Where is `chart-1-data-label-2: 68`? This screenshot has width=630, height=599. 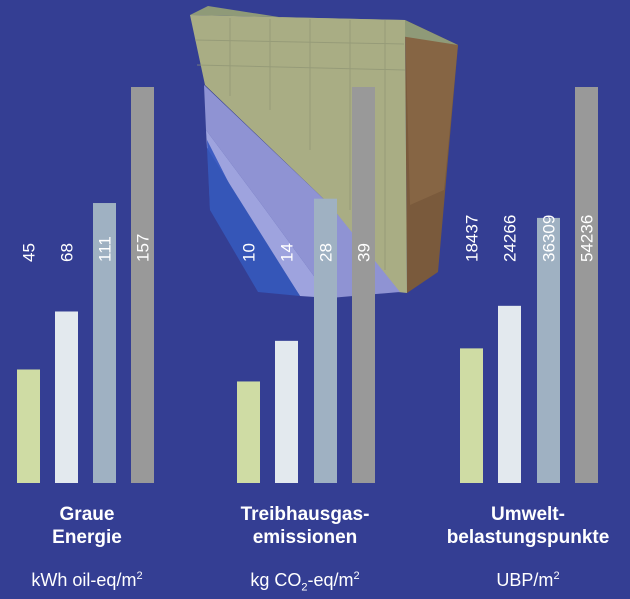 chart-1-data-label-2: 68 is located at coordinates (67, 252).